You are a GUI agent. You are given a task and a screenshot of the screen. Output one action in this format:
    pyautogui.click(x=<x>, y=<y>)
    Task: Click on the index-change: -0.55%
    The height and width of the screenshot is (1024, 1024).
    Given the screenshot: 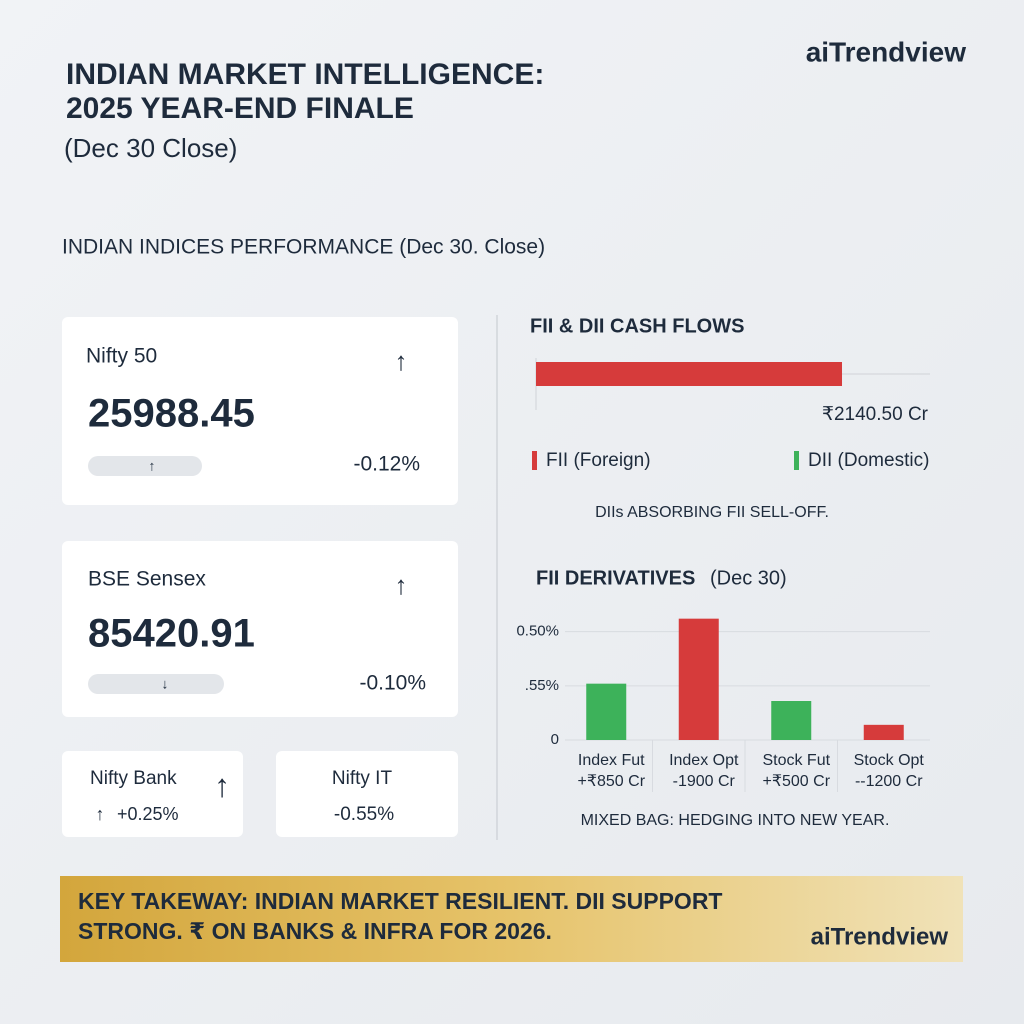 What is the action you would take?
    pyautogui.click(x=364, y=814)
    